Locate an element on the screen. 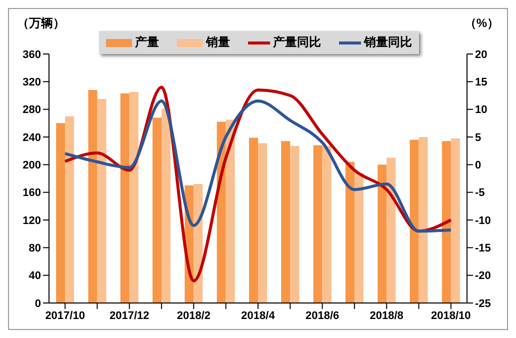 The width and height of the screenshot is (516, 338). y-tick-label: 160 is located at coordinates (31, 193).